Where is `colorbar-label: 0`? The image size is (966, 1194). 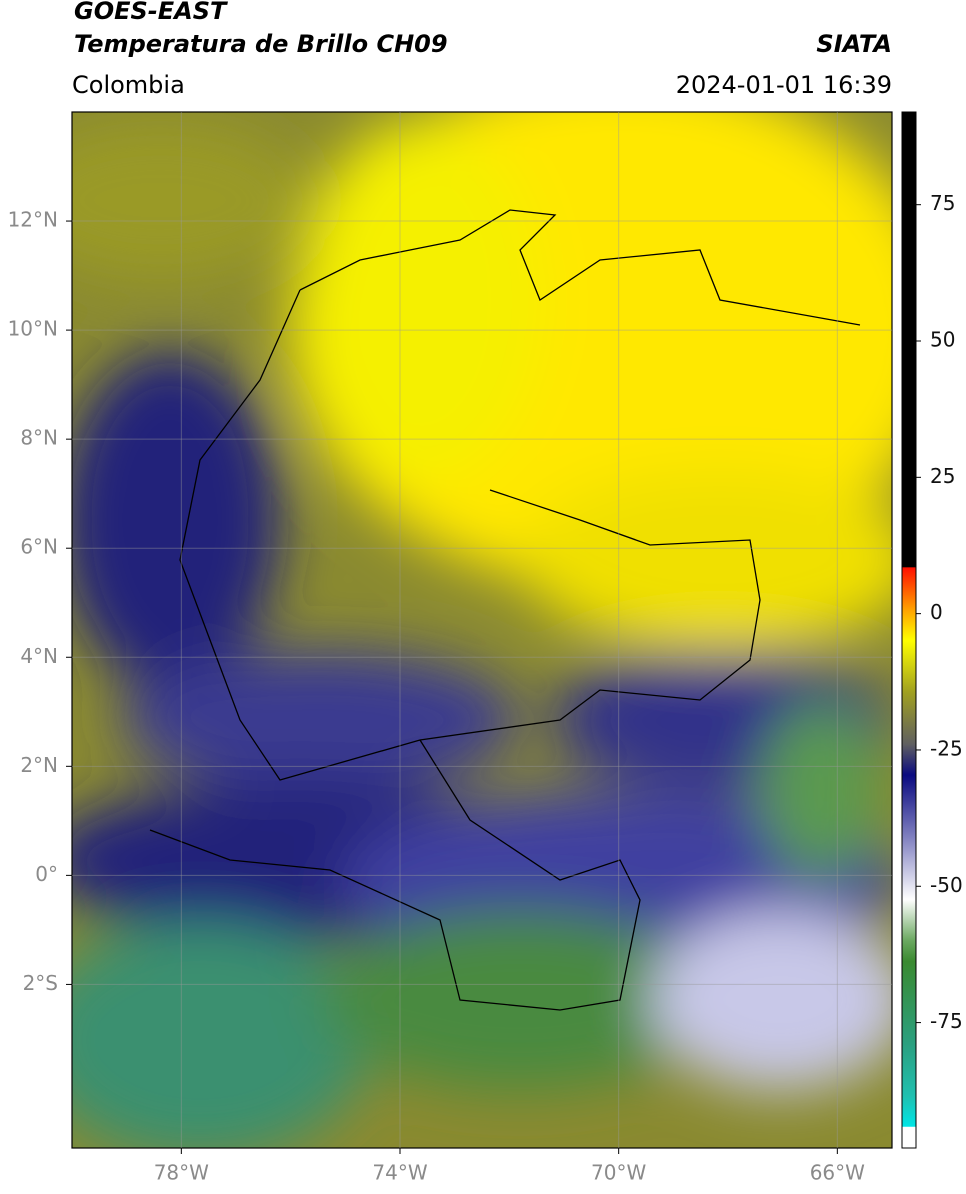 colorbar-label: 0 is located at coordinates (936, 612).